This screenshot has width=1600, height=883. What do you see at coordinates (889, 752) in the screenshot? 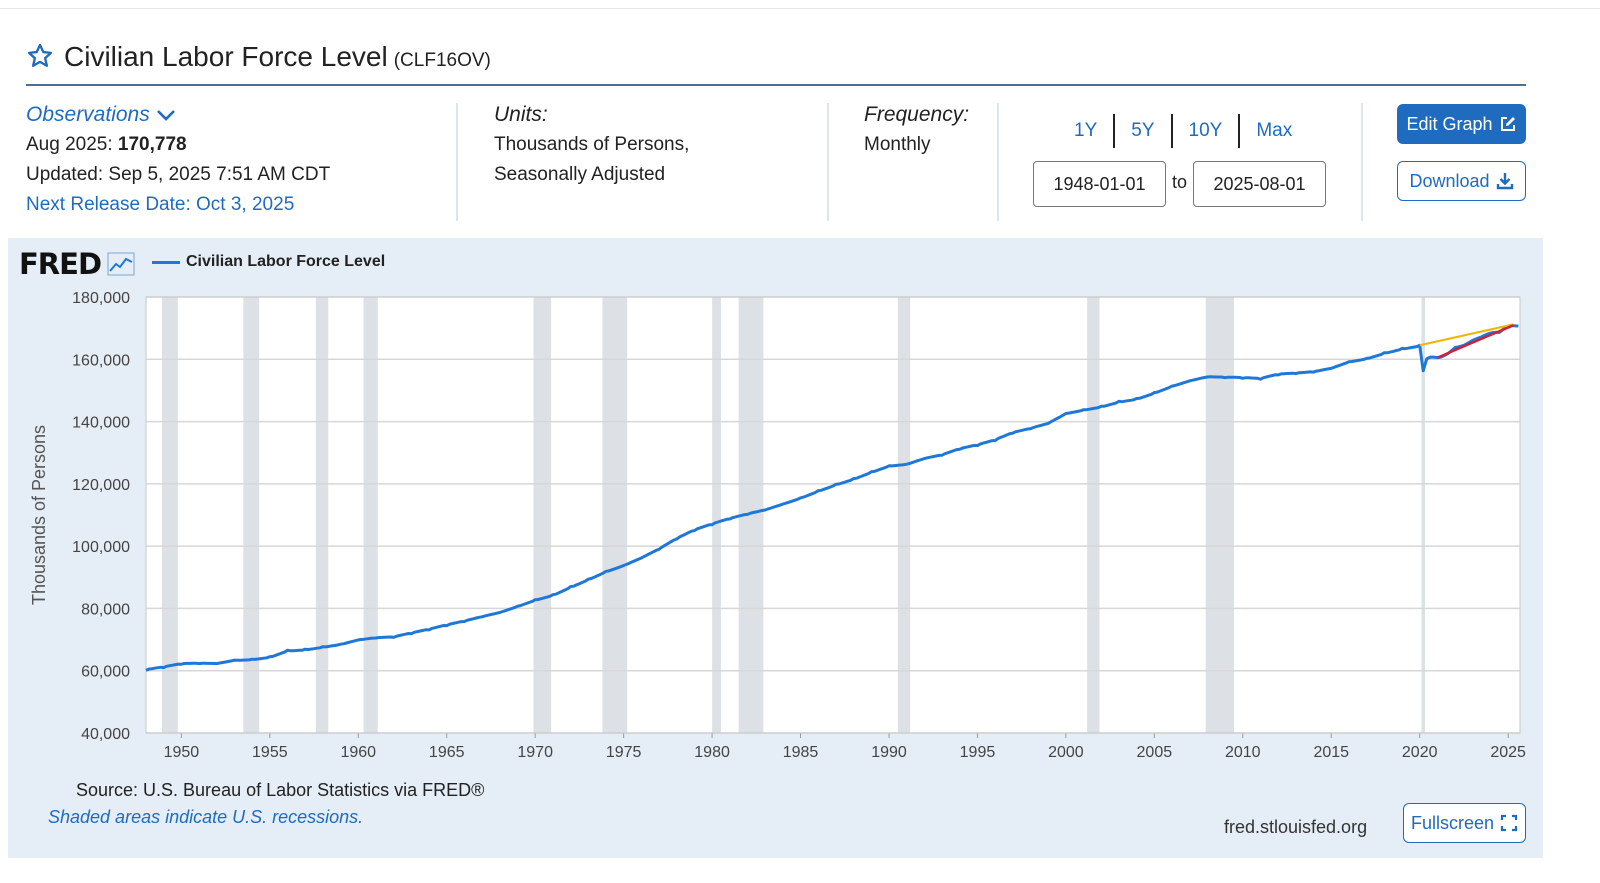
I see `x-tick-label: 1990` at bounding box center [889, 752].